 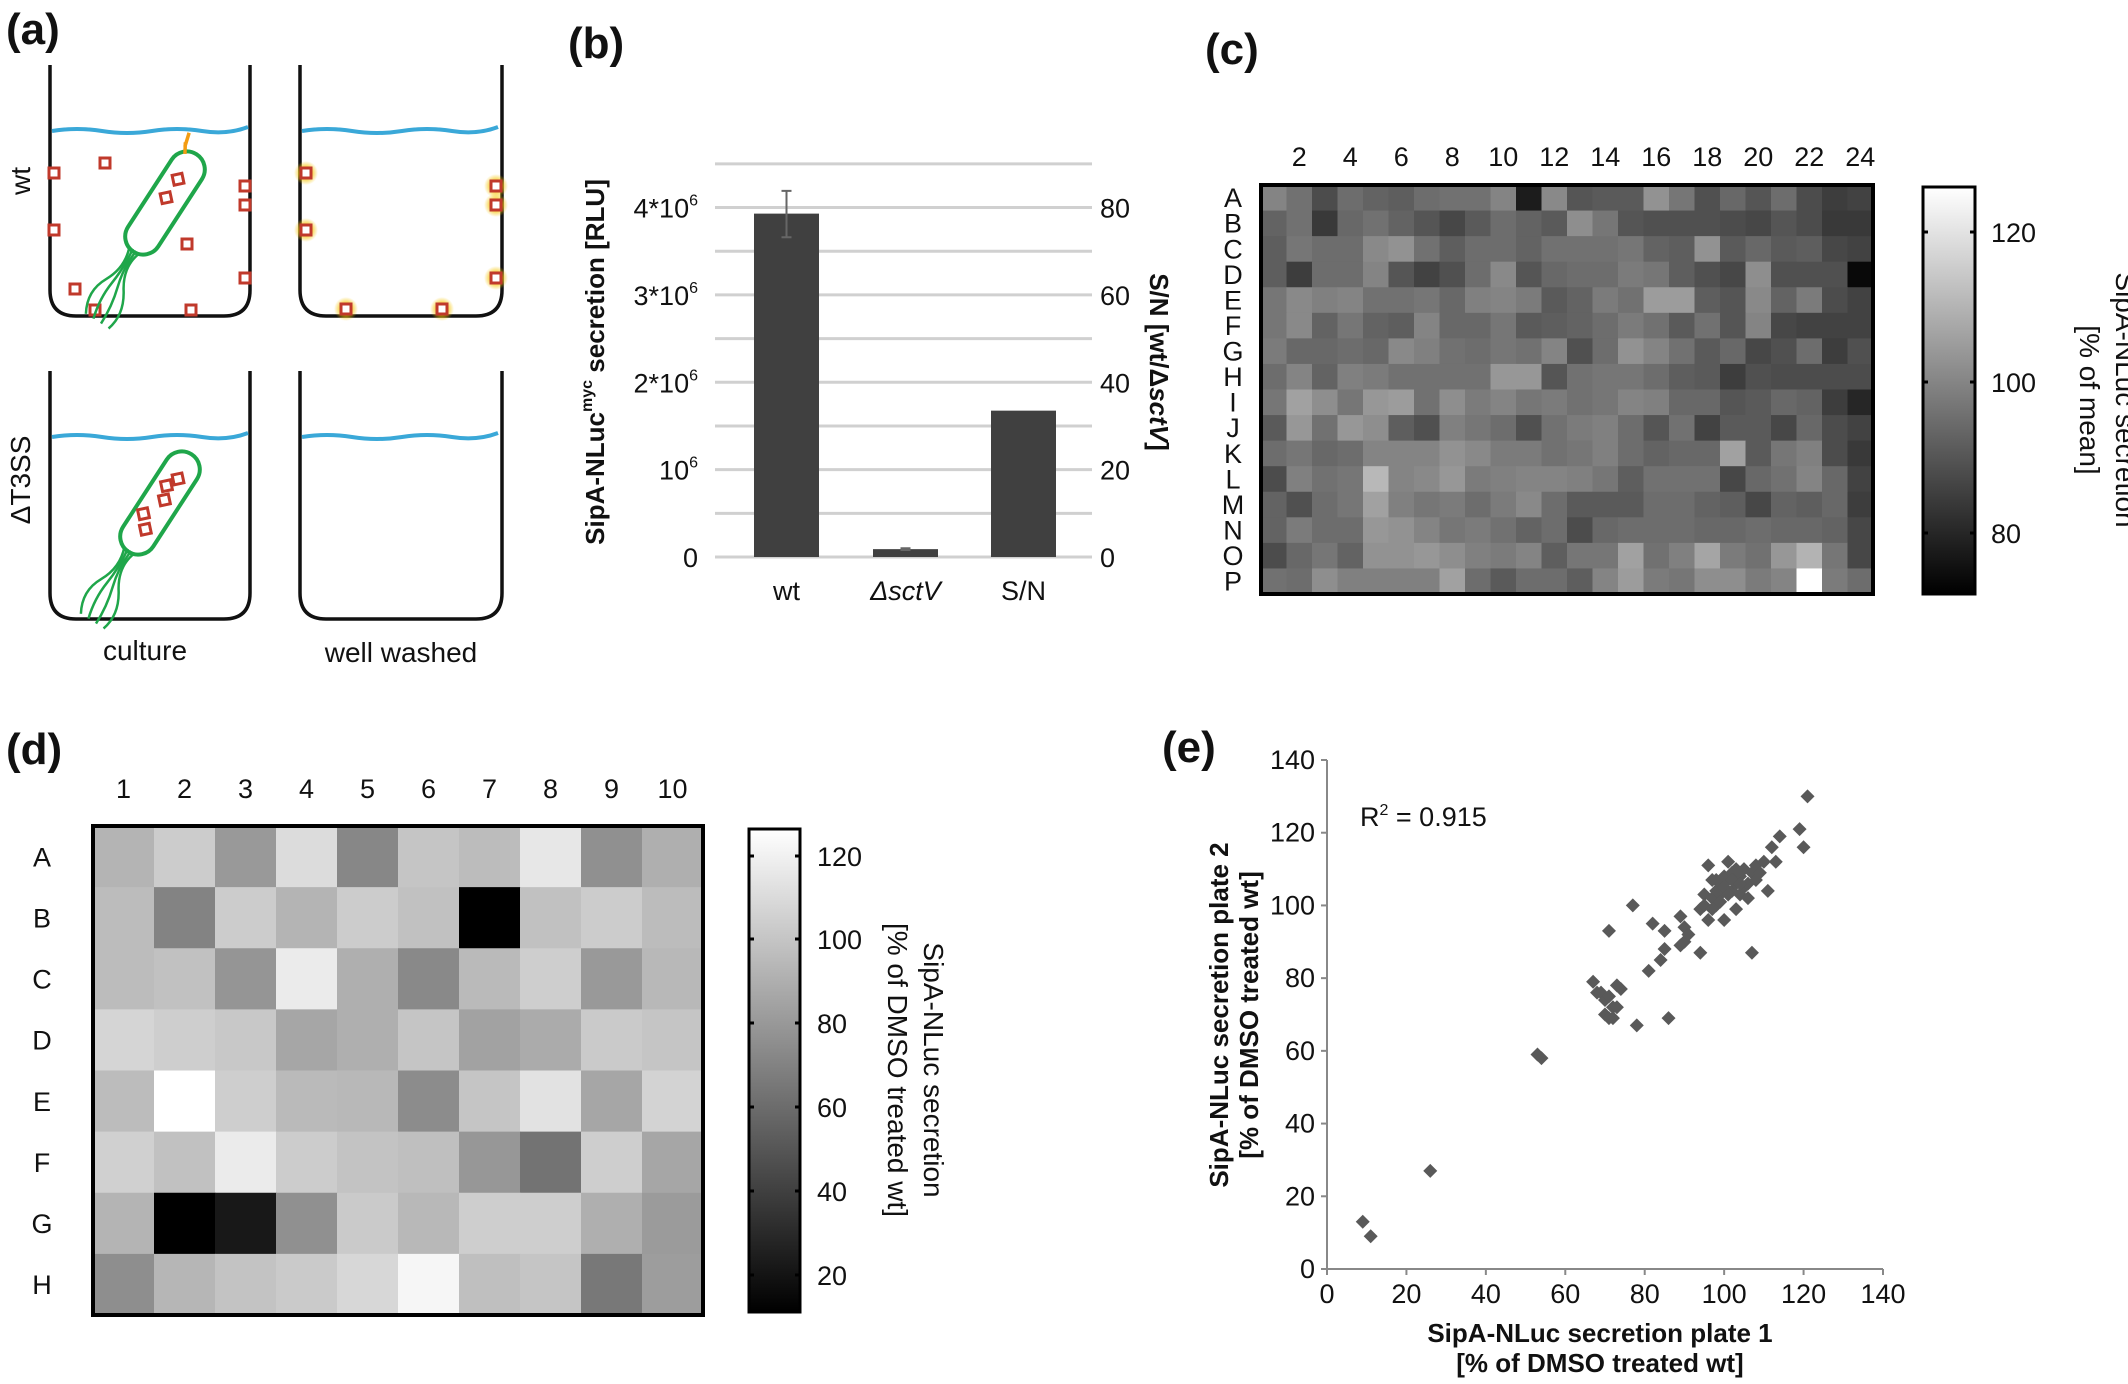 What do you see at coordinates (832, 1192) in the screenshot?
I see `colorbar-tick-label: 40` at bounding box center [832, 1192].